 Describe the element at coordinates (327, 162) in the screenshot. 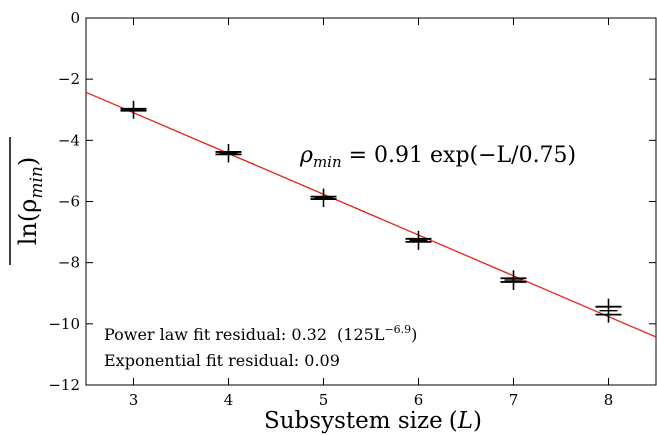

I see `formula-lhs-sub: min` at that location.